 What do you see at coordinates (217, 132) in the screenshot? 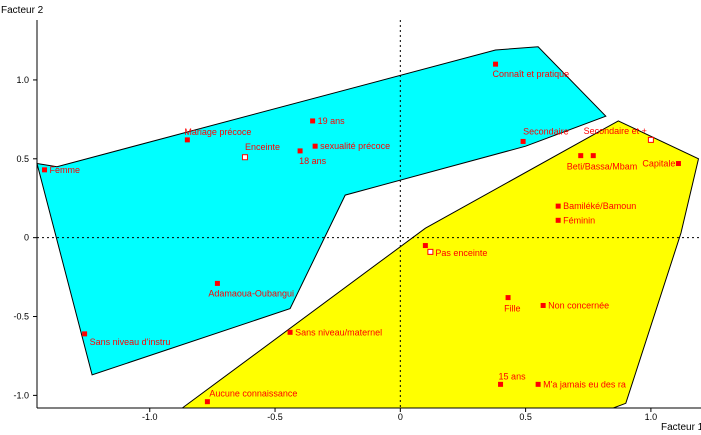
I see `point-label: Mariage précoce` at bounding box center [217, 132].